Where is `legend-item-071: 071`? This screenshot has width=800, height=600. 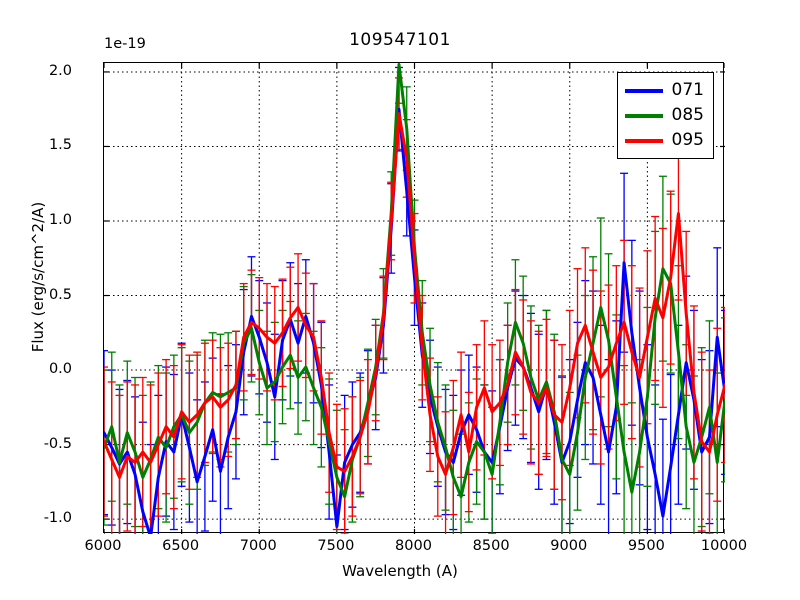
legend-item-071: 071 is located at coordinates (664, 90).